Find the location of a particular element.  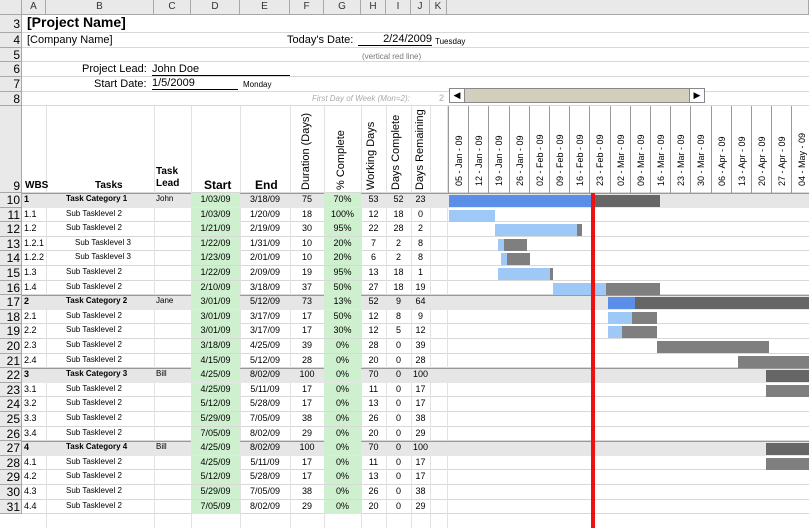

cell-task: Task Category 3 is located at coordinates (97, 374).